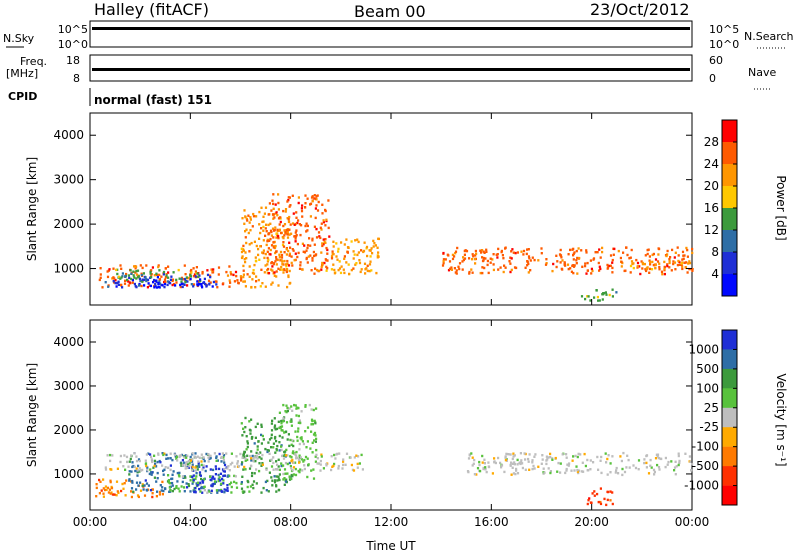 The height and width of the screenshot is (554, 800). I want to click on x-tick-label: 04:00, so click(190, 522).